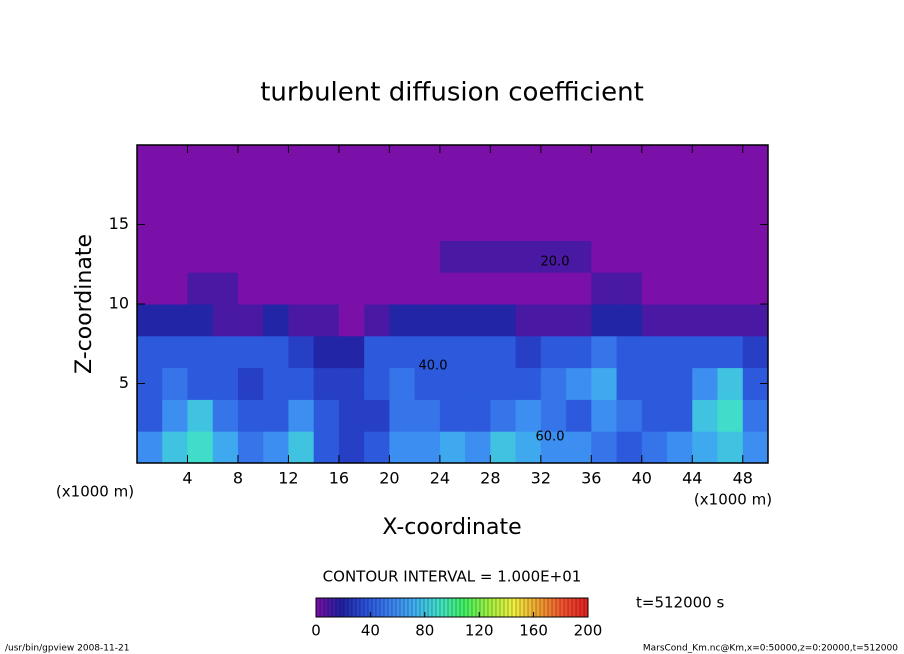  I want to click on colorbar-tick-label: 40, so click(370, 631).